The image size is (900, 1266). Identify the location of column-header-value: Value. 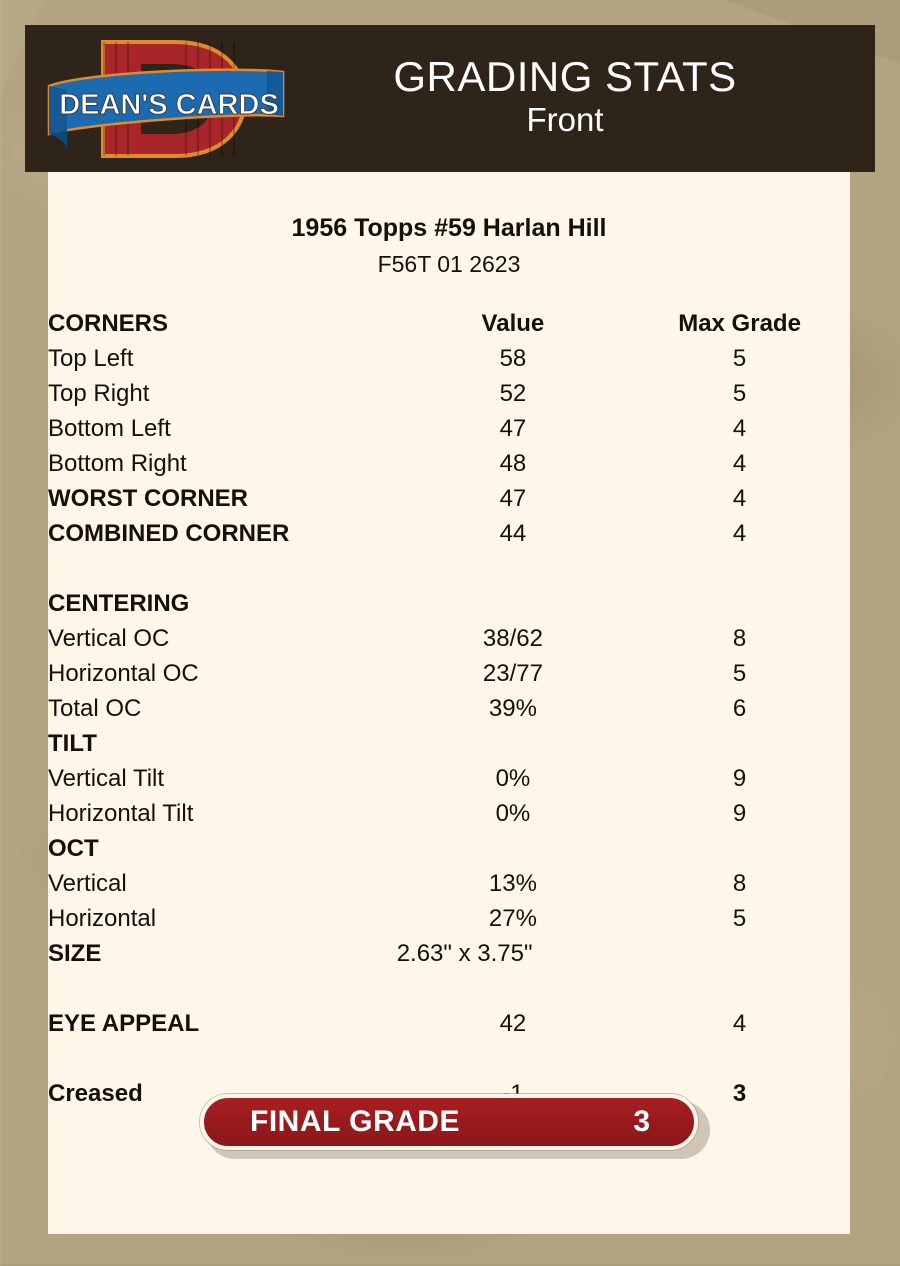
(513, 323).